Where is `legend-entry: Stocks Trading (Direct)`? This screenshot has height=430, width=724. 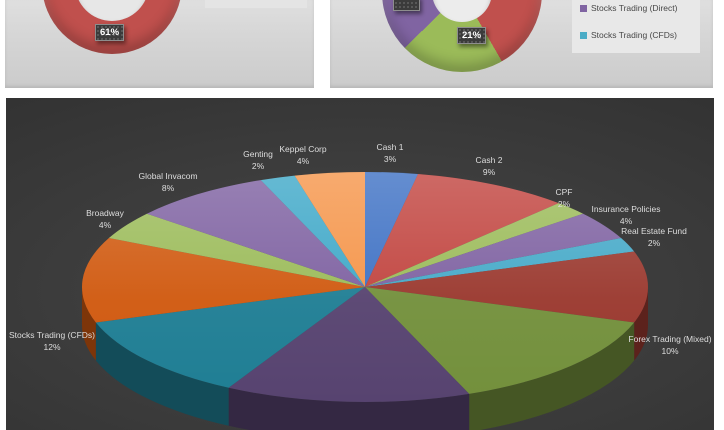 legend-entry: Stocks Trading (Direct) is located at coordinates (628, 8).